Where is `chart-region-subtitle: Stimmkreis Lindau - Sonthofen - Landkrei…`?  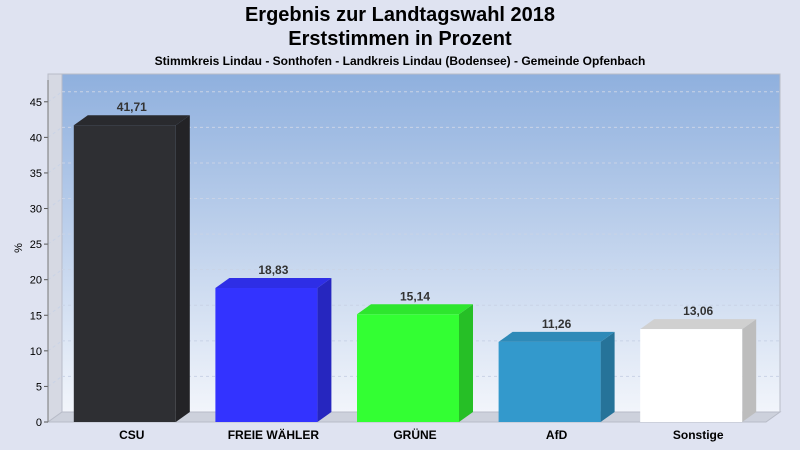
chart-region-subtitle: Stimmkreis Lindau - Sonthofen - Landkrei… is located at coordinates (400, 61).